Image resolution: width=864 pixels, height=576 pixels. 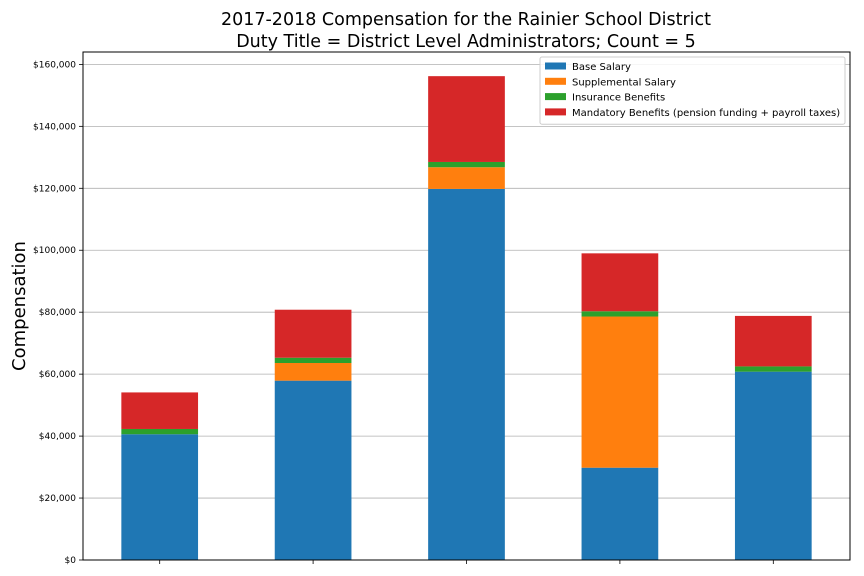 What do you see at coordinates (57, 437) in the screenshot?
I see `y-tick-label: $40,000` at bounding box center [57, 437].